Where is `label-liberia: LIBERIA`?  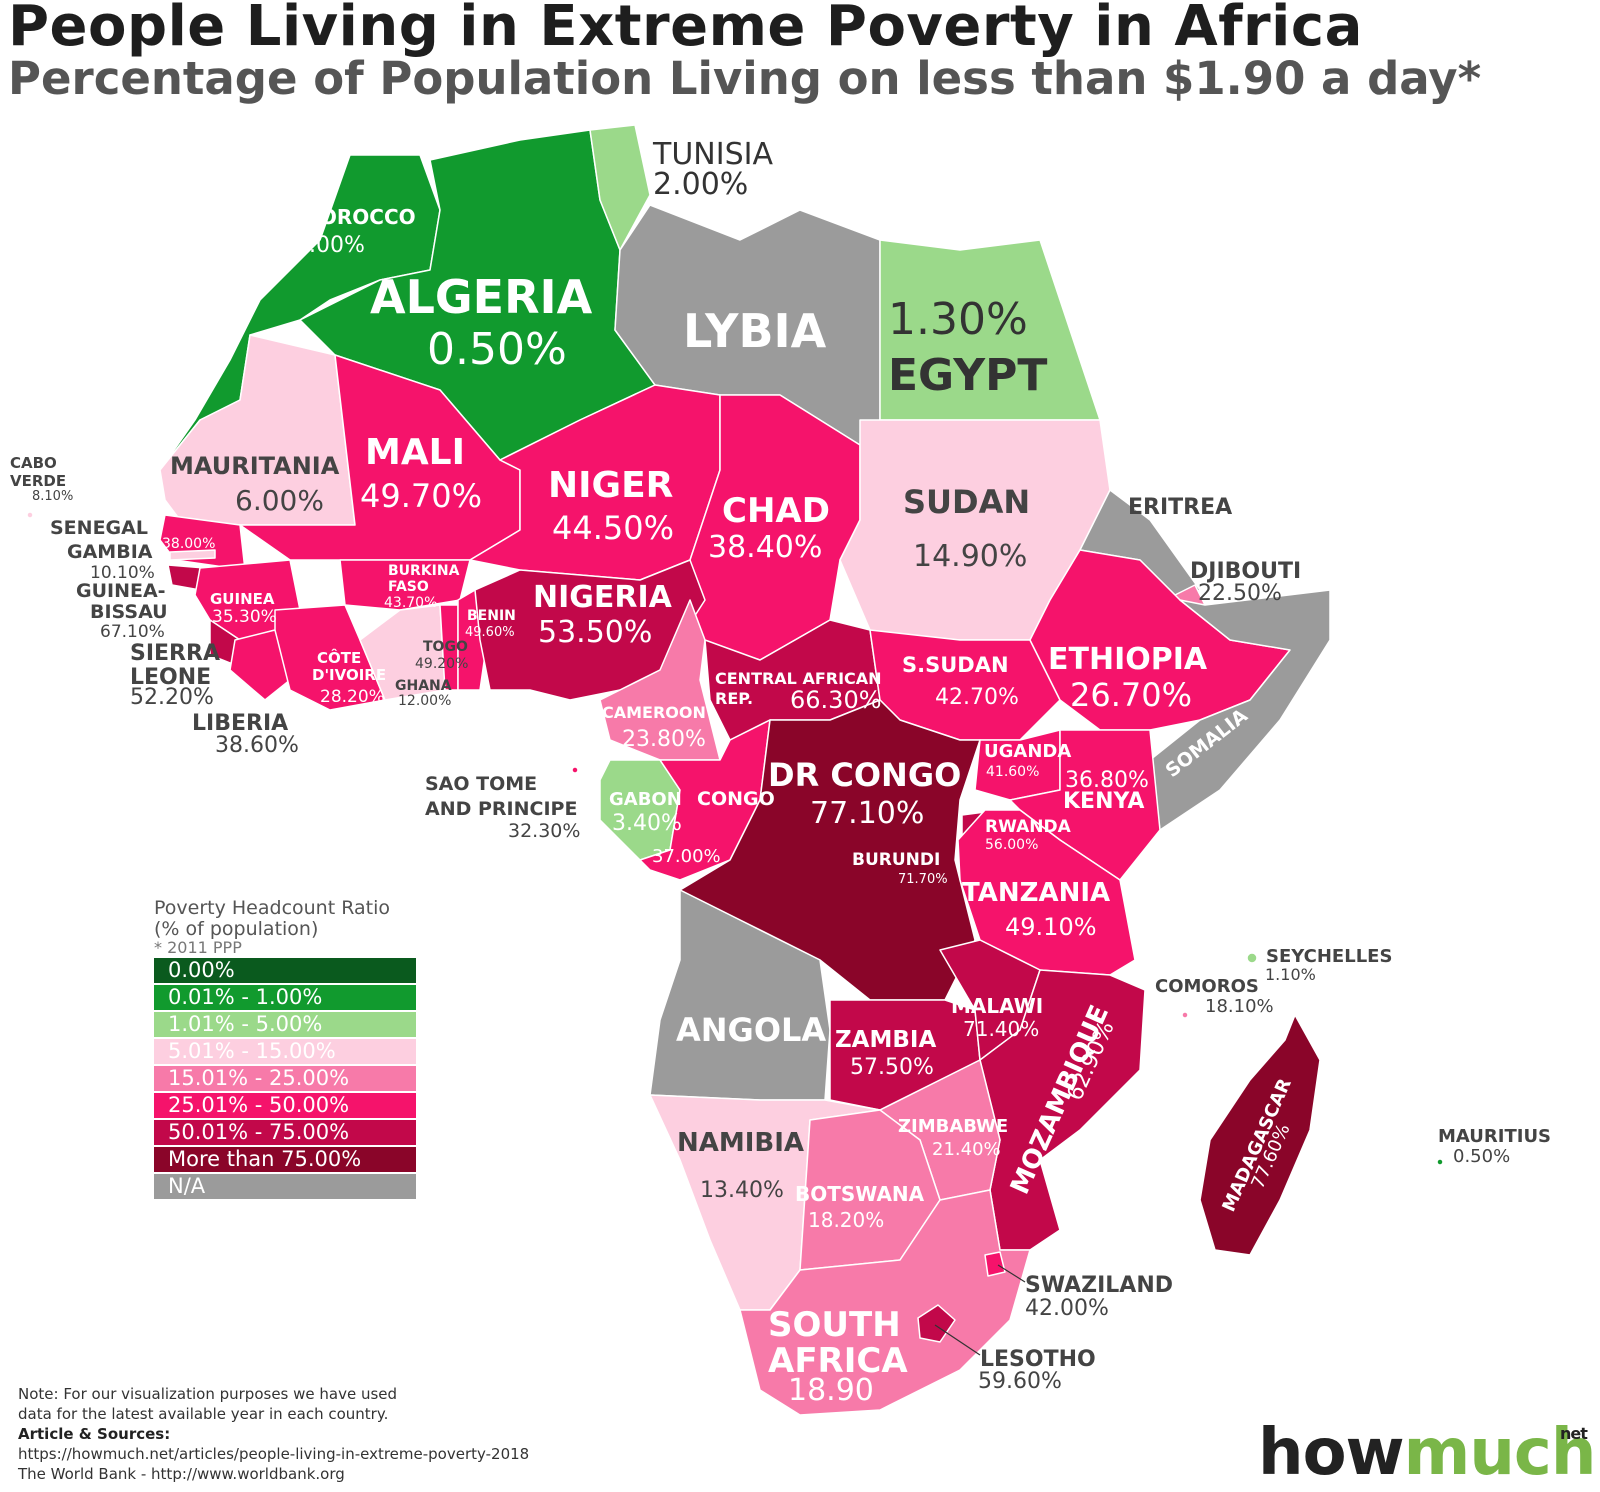
label-liberia: LIBERIA is located at coordinates (240, 723).